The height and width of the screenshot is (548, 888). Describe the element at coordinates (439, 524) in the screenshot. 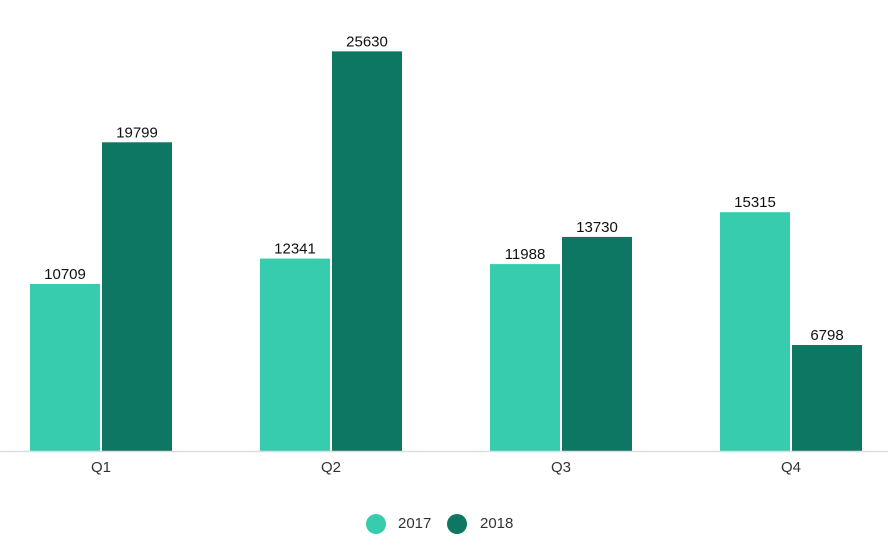

I see `legend: 2017 2018` at that location.